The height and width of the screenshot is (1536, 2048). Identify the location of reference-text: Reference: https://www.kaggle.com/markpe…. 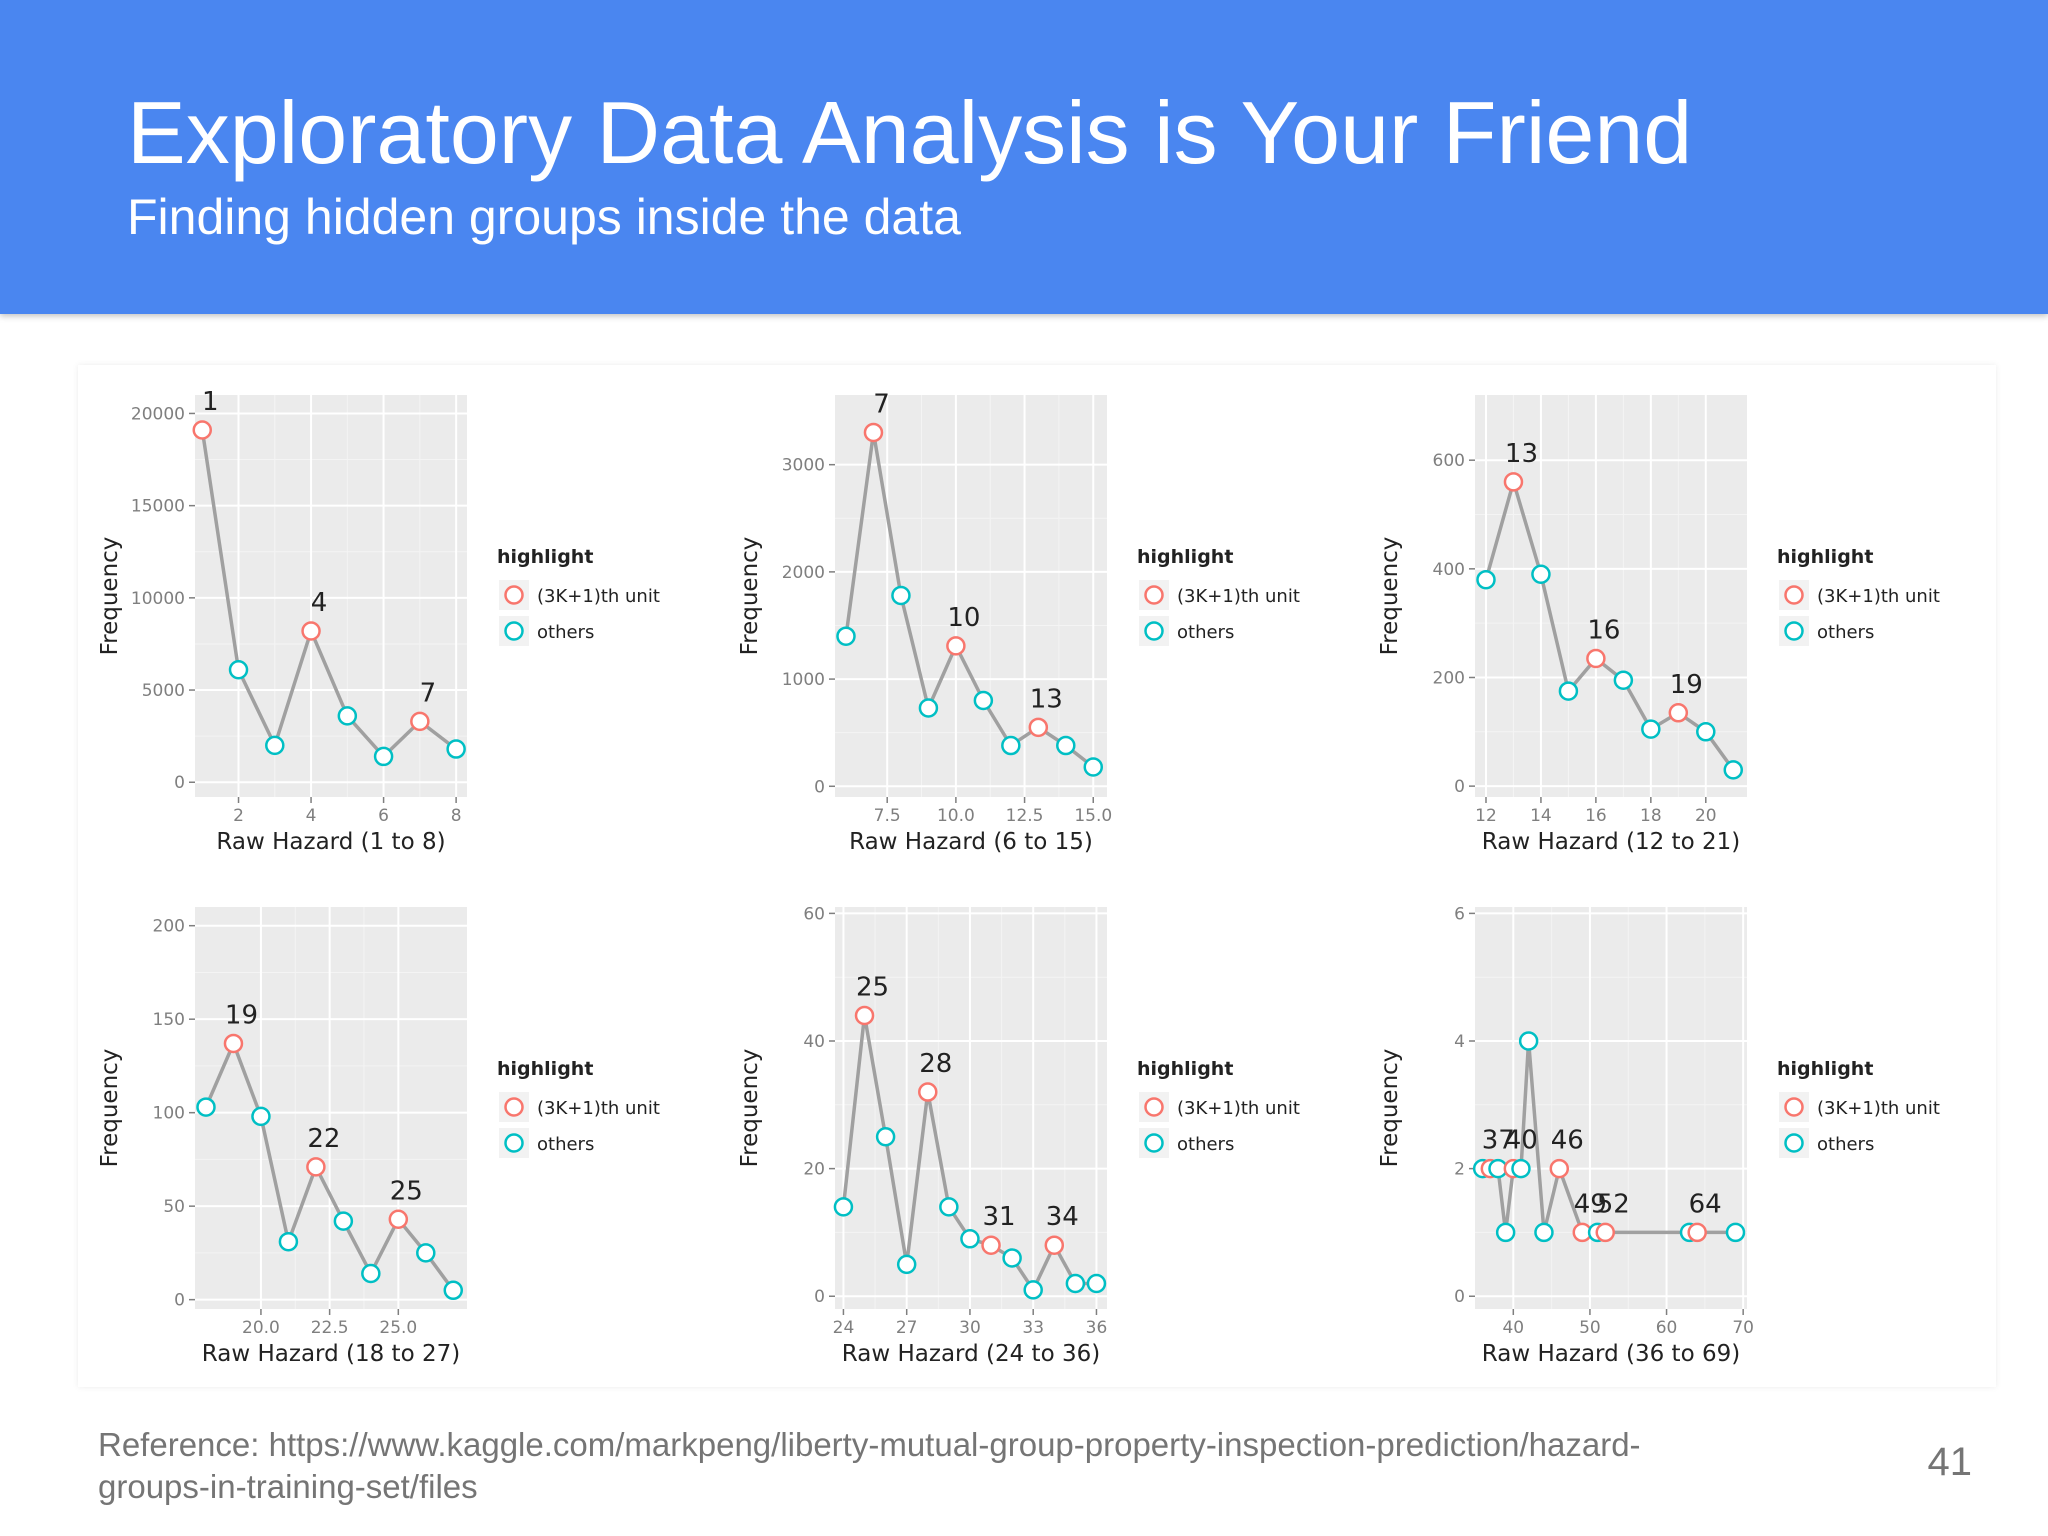
(869, 1465).